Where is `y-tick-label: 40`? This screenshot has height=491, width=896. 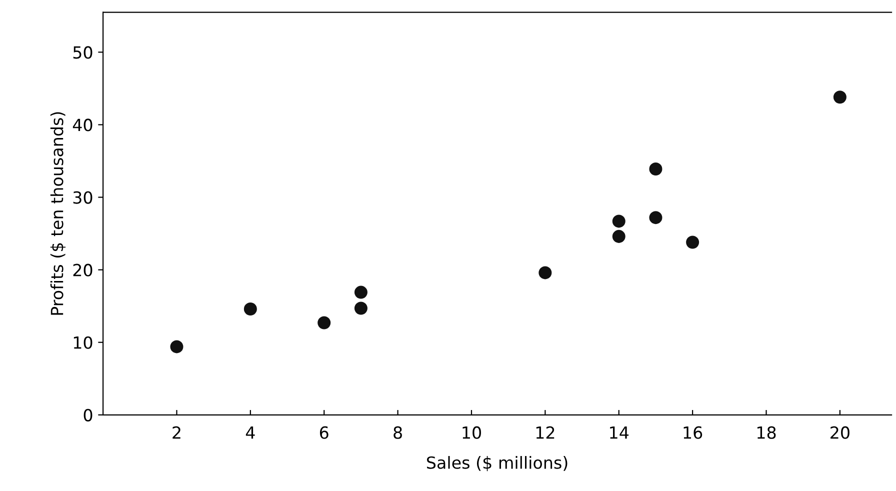 y-tick-label: 40 is located at coordinates (82, 125).